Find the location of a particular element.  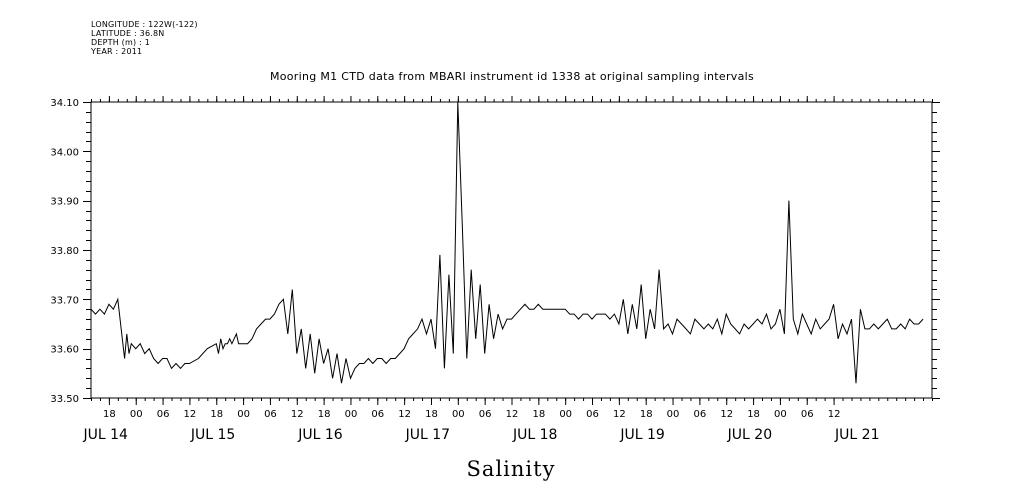

y-tick-label: 34.00 is located at coordinates (64, 152).